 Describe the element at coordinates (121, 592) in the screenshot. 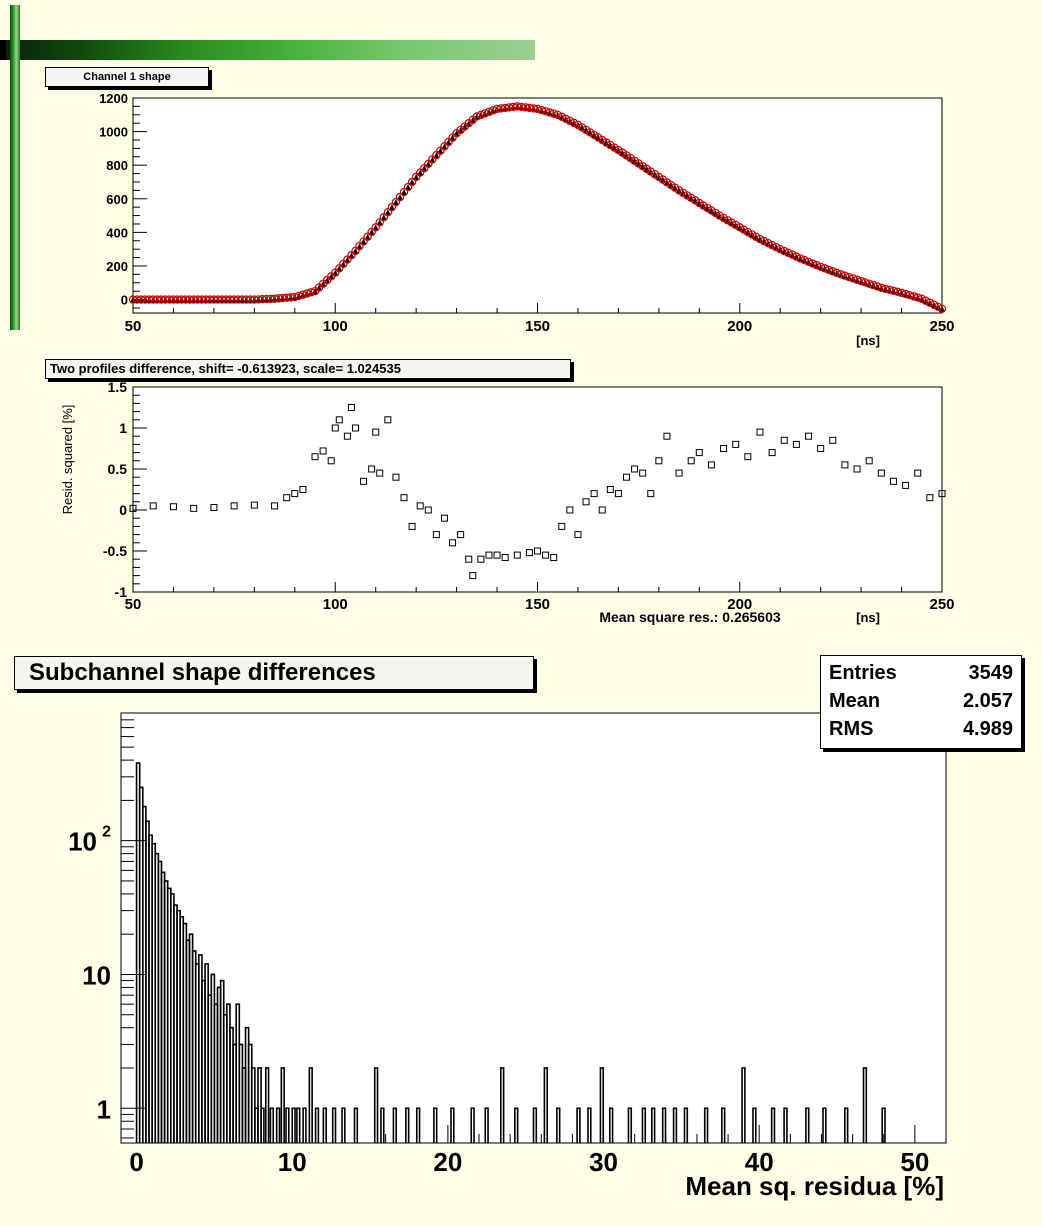

I see `chart2-y-tick-label: -1` at that location.